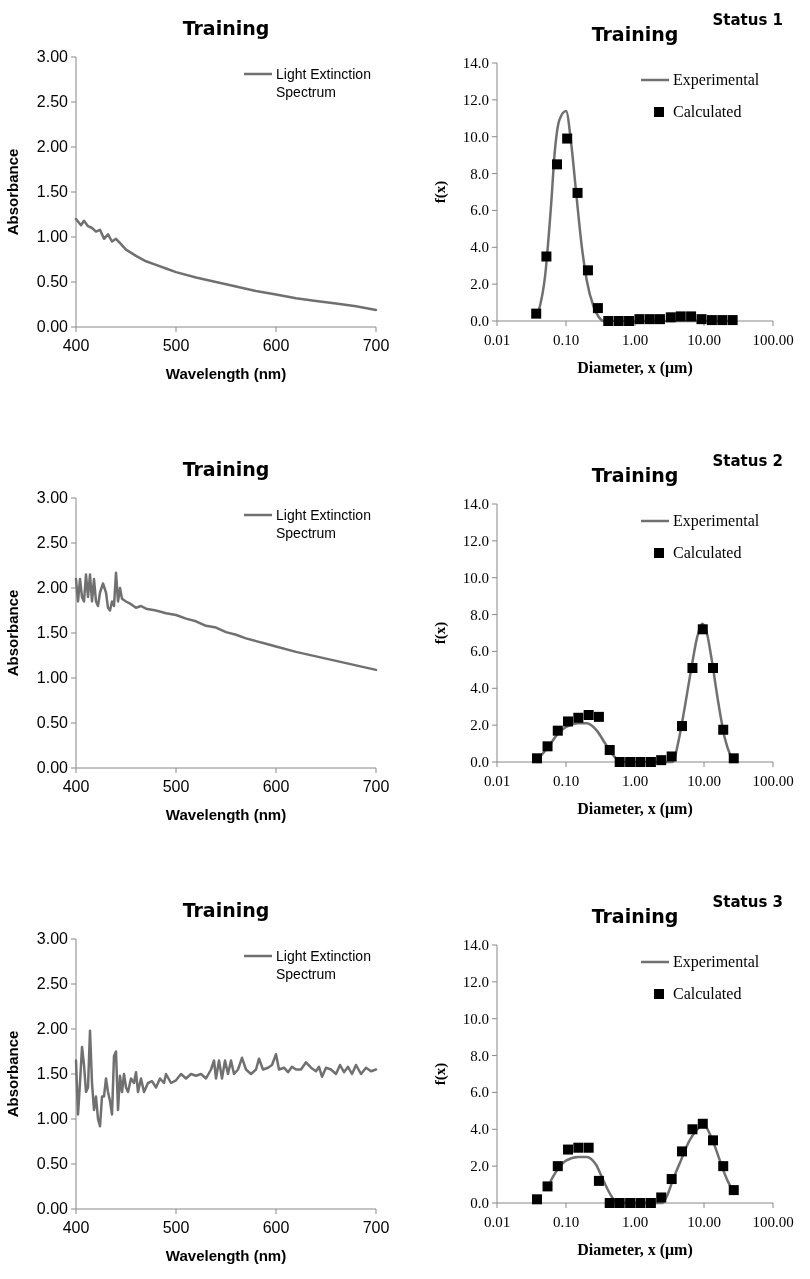 Image resolution: width=810 pixels, height=1279 pixels. What do you see at coordinates (475, 945) in the screenshot?
I see `y-tick-label: 14.0` at bounding box center [475, 945].